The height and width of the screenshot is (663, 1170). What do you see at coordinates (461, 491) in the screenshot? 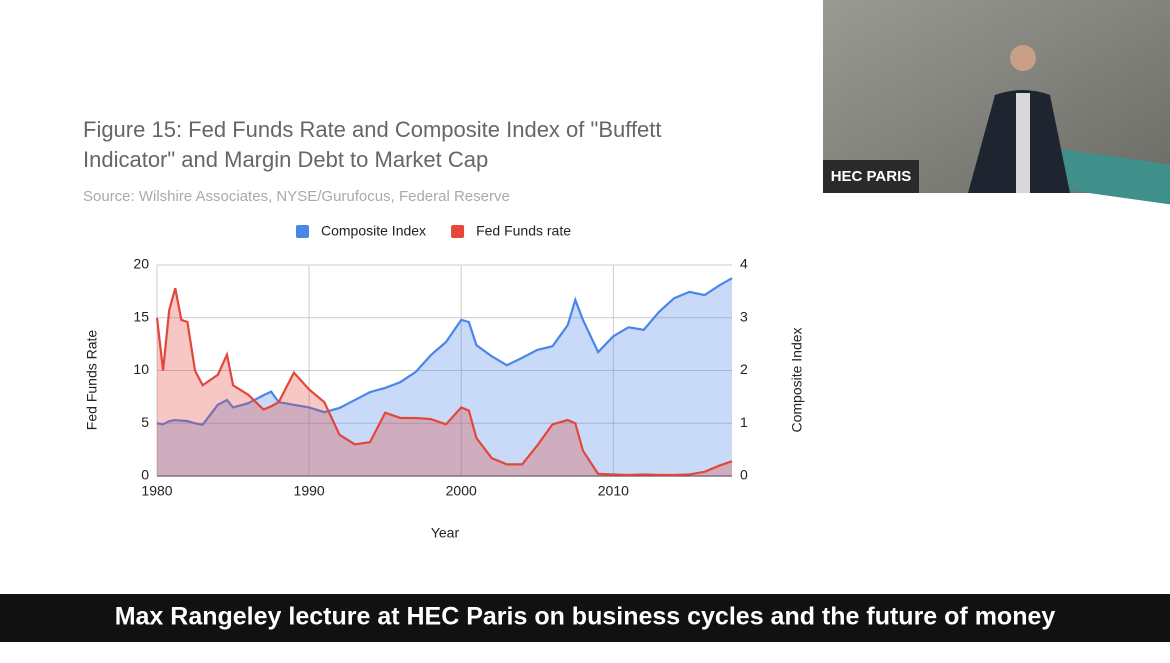
I see `x-tick-label: 2000` at bounding box center [461, 491].